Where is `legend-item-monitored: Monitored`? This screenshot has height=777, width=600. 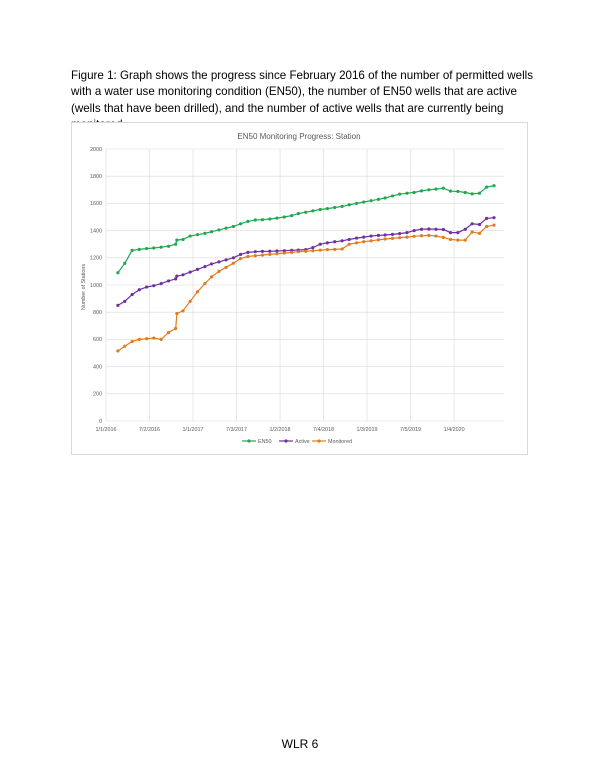 legend-item-monitored: Monitored is located at coordinates (332, 442).